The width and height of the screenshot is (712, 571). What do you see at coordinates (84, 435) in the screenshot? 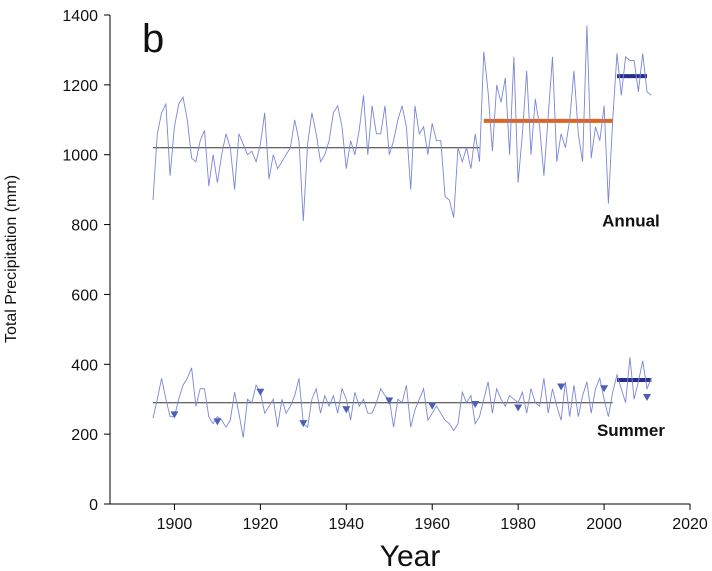
I see `y-tick-label: 200` at bounding box center [84, 435].